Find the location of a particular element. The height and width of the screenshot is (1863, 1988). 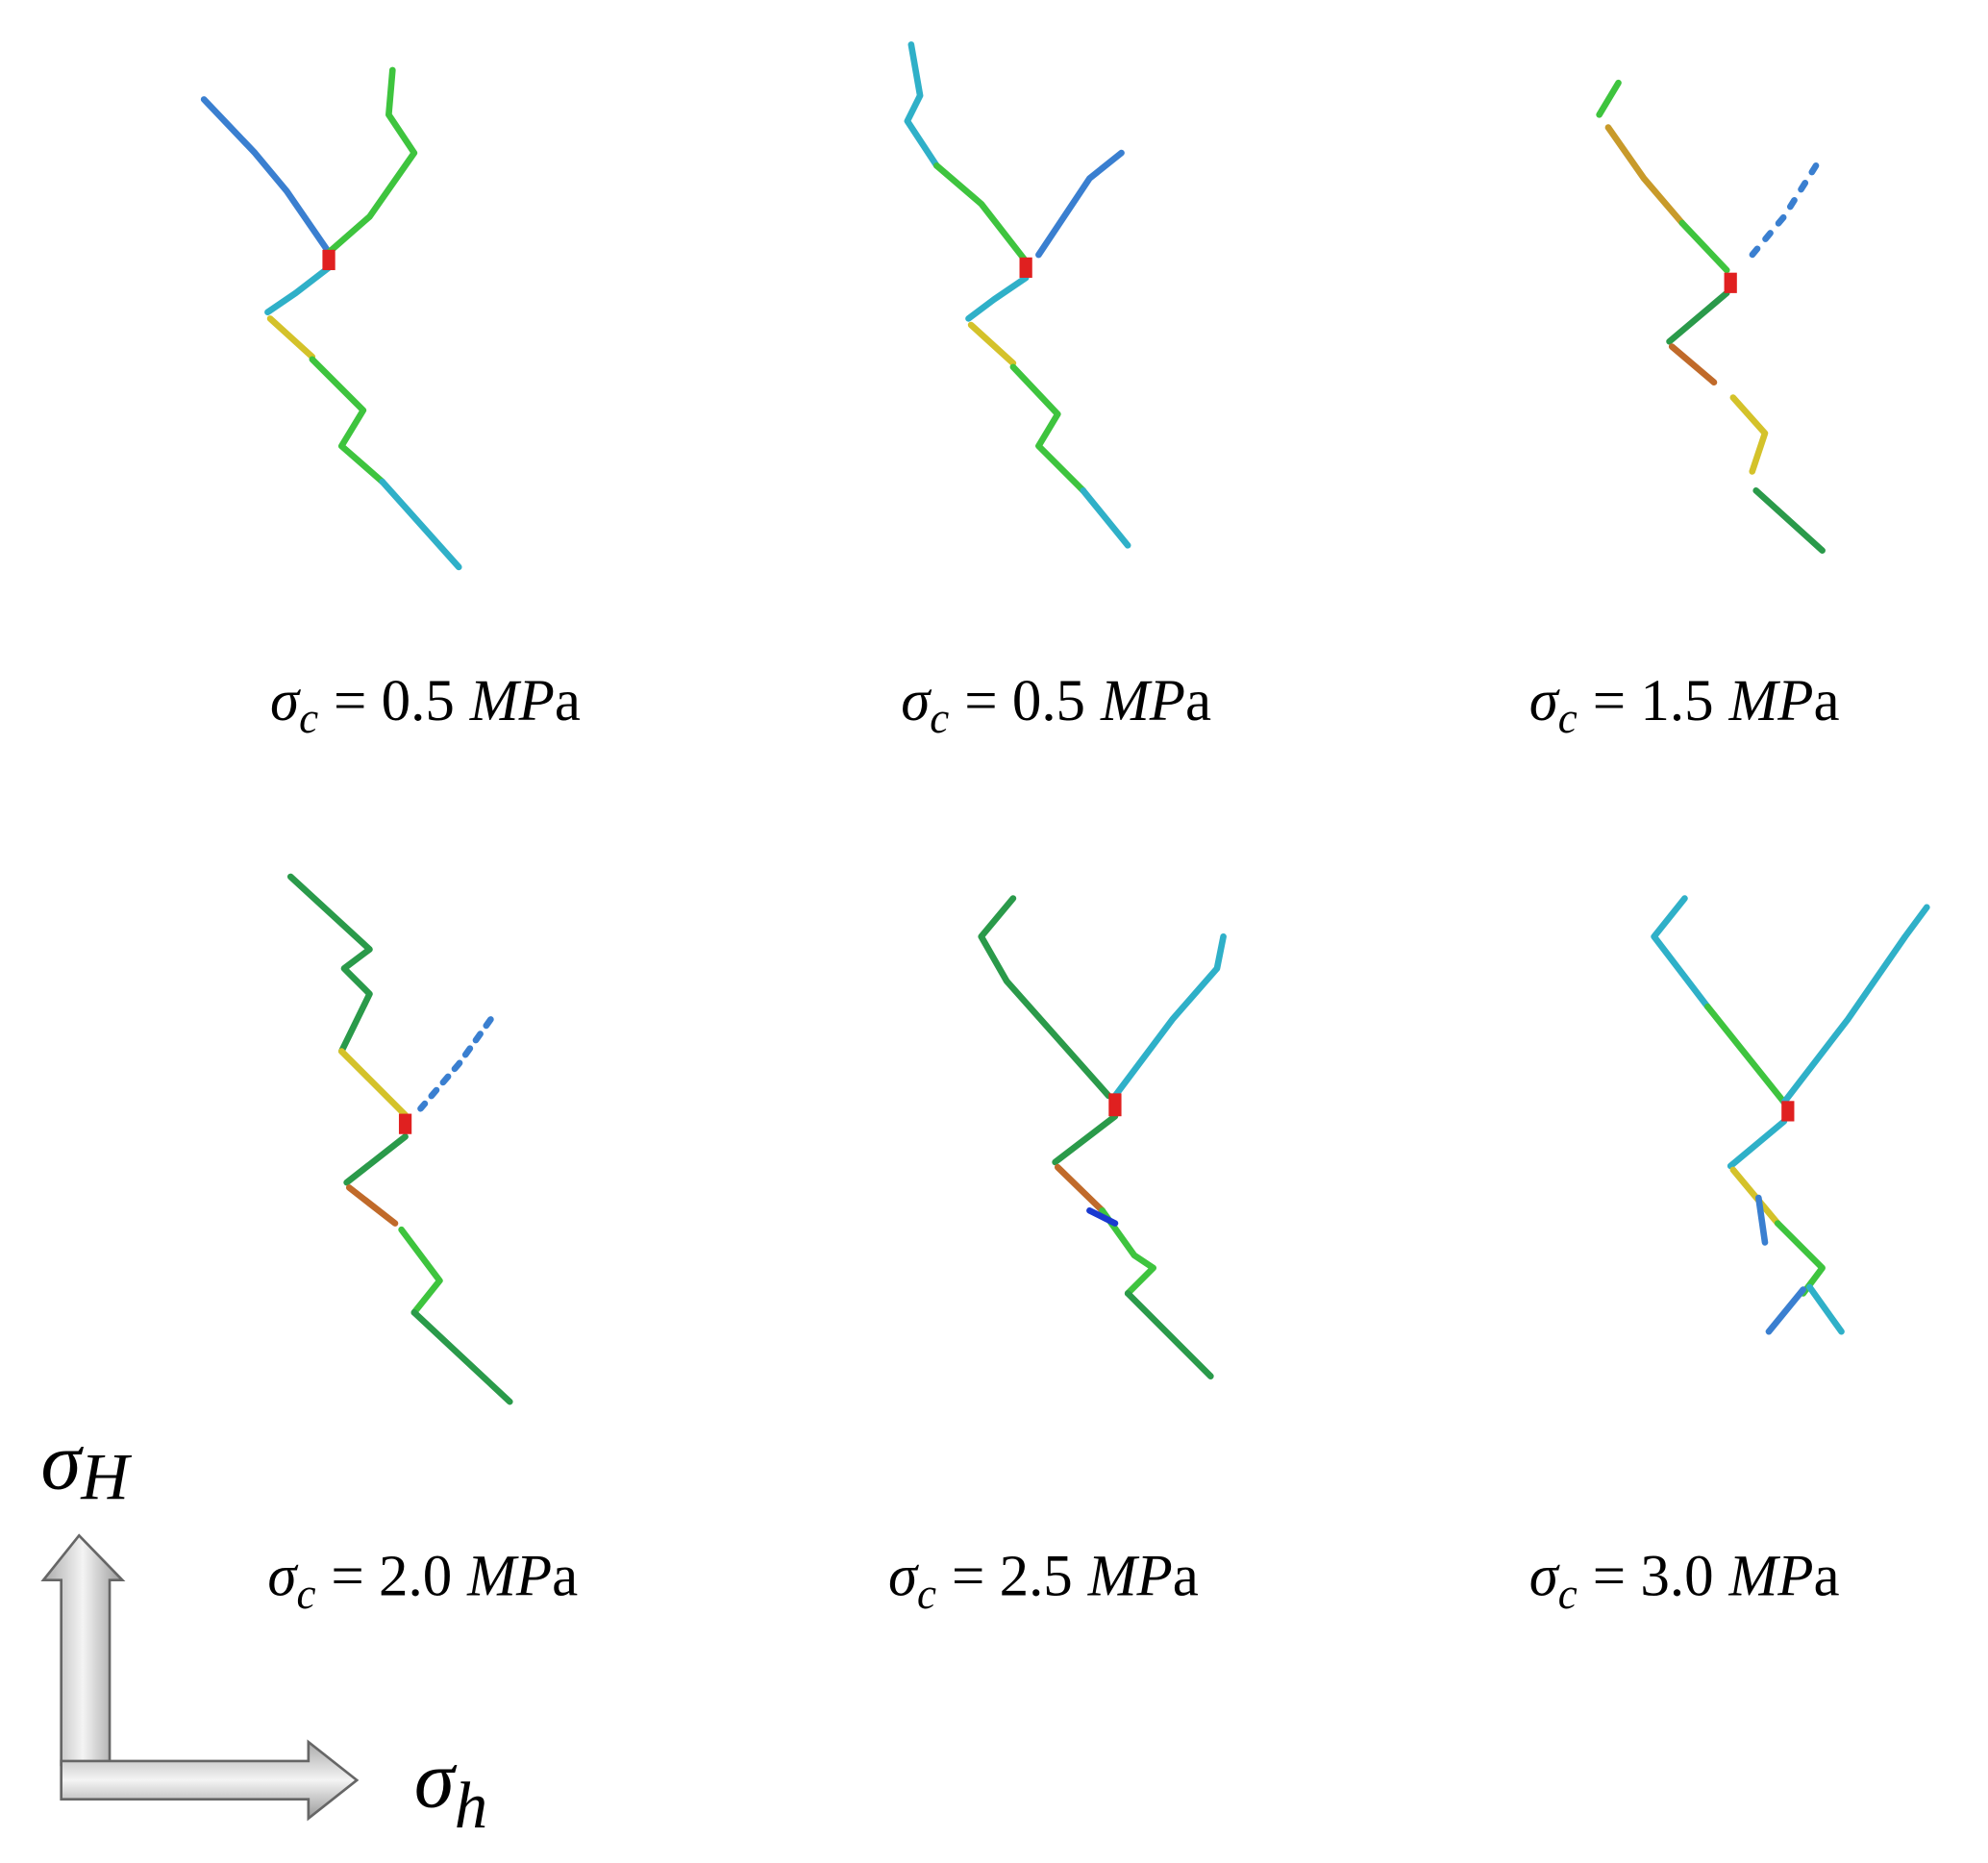

horizontal-stress-label: σh is located at coordinates (451, 1788).